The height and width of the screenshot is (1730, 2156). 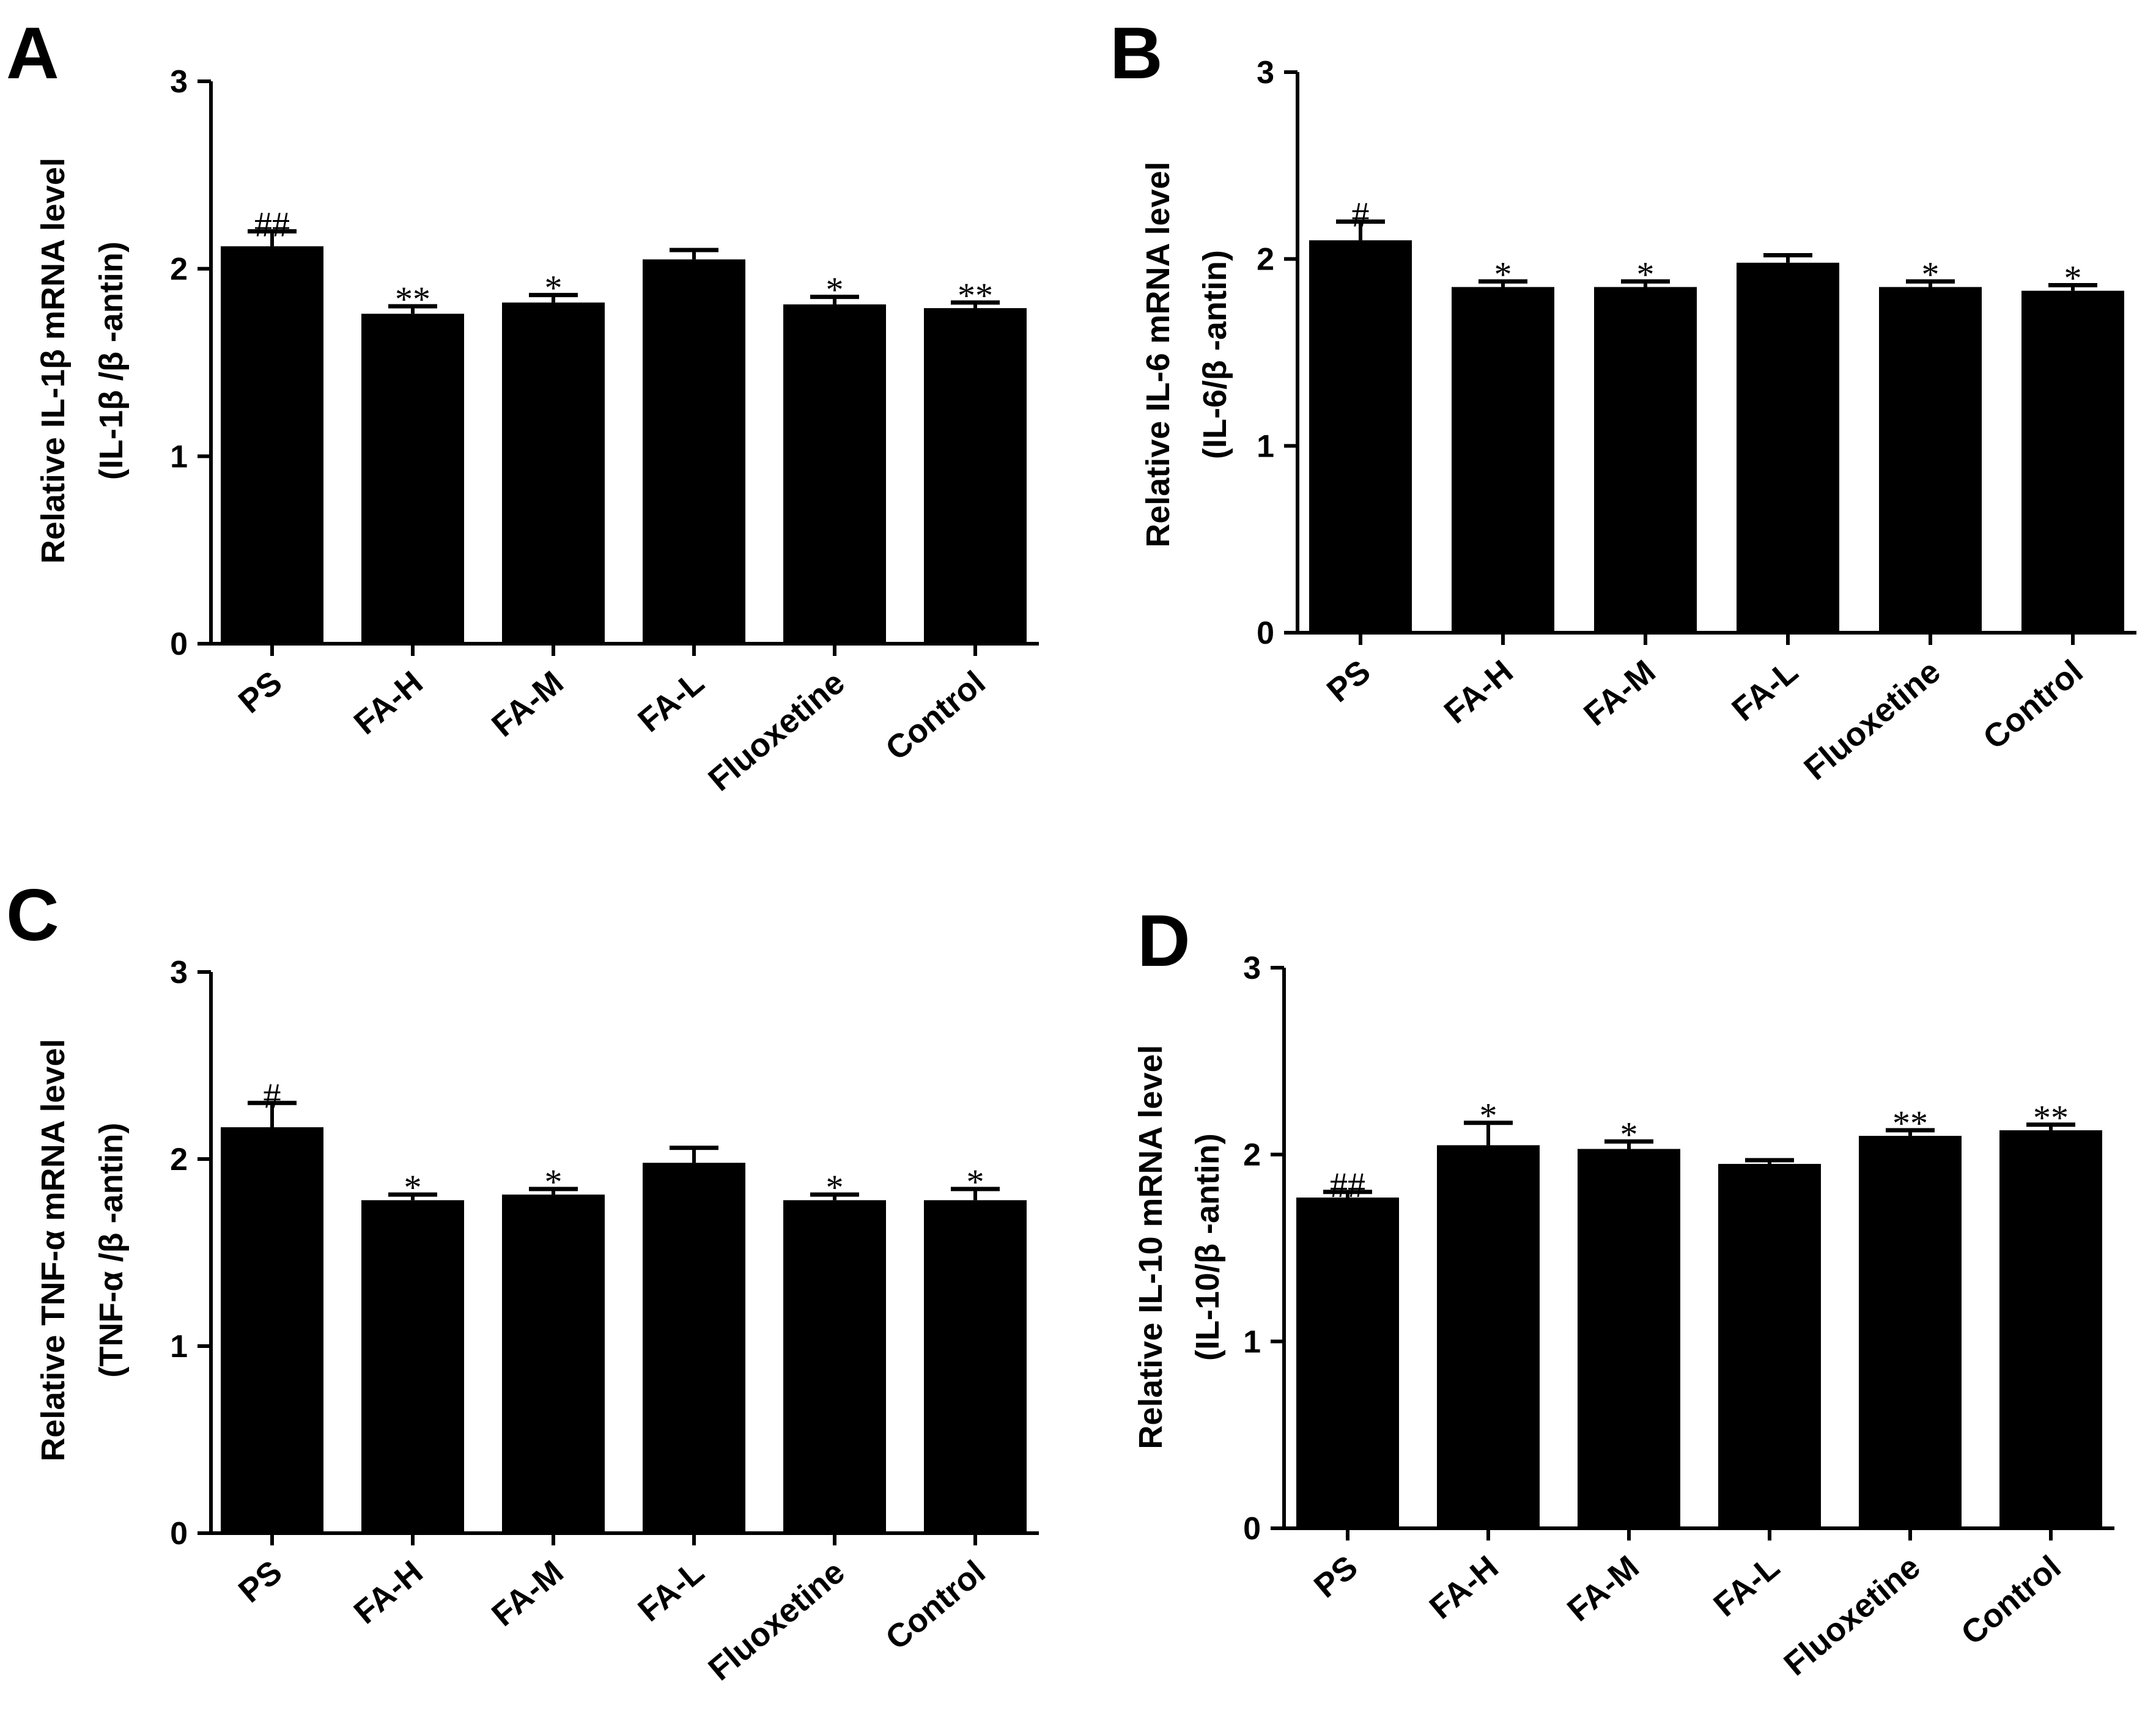 I want to click on y-axis-label: Relative TNF-α mRNA level, so click(x=53, y=1250).